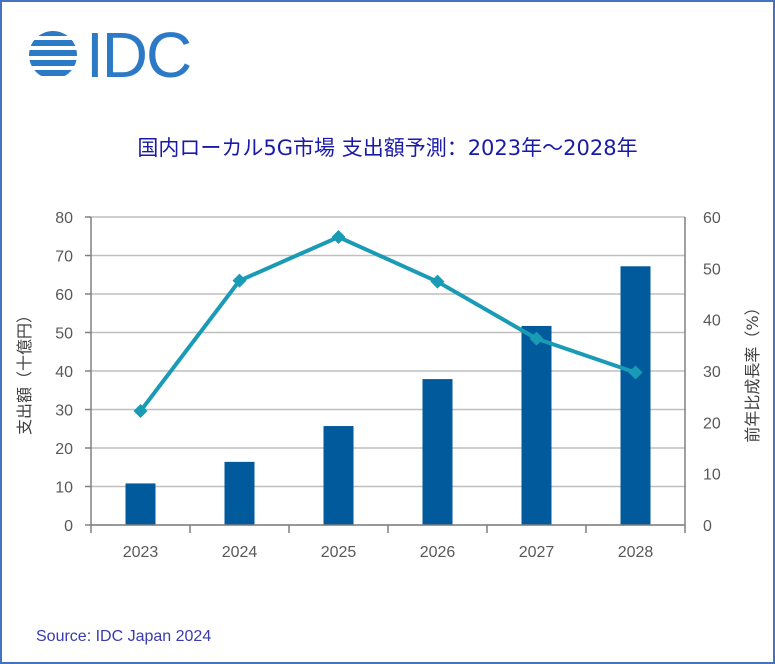 The width and height of the screenshot is (775, 664). I want to click on bar-2023, so click(140, 504).